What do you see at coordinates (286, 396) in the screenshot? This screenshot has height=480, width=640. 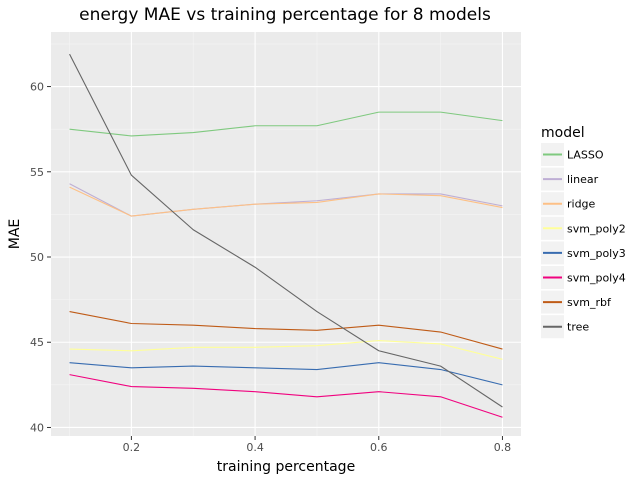 I see `series-line-svm-poly4` at bounding box center [286, 396].